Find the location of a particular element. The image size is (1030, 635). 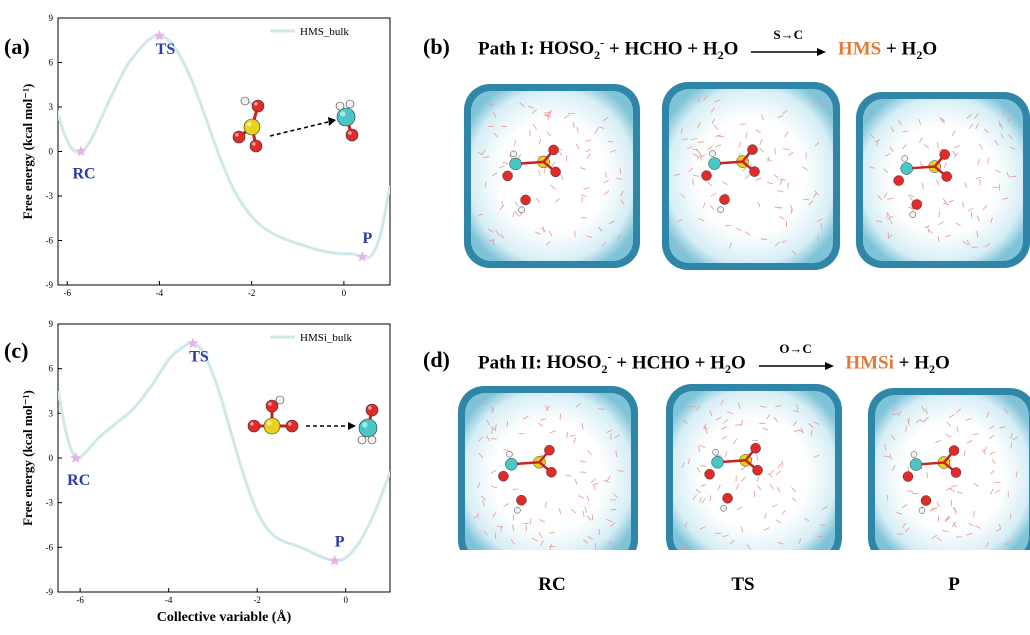

state-label-p: P is located at coordinates (954, 584).